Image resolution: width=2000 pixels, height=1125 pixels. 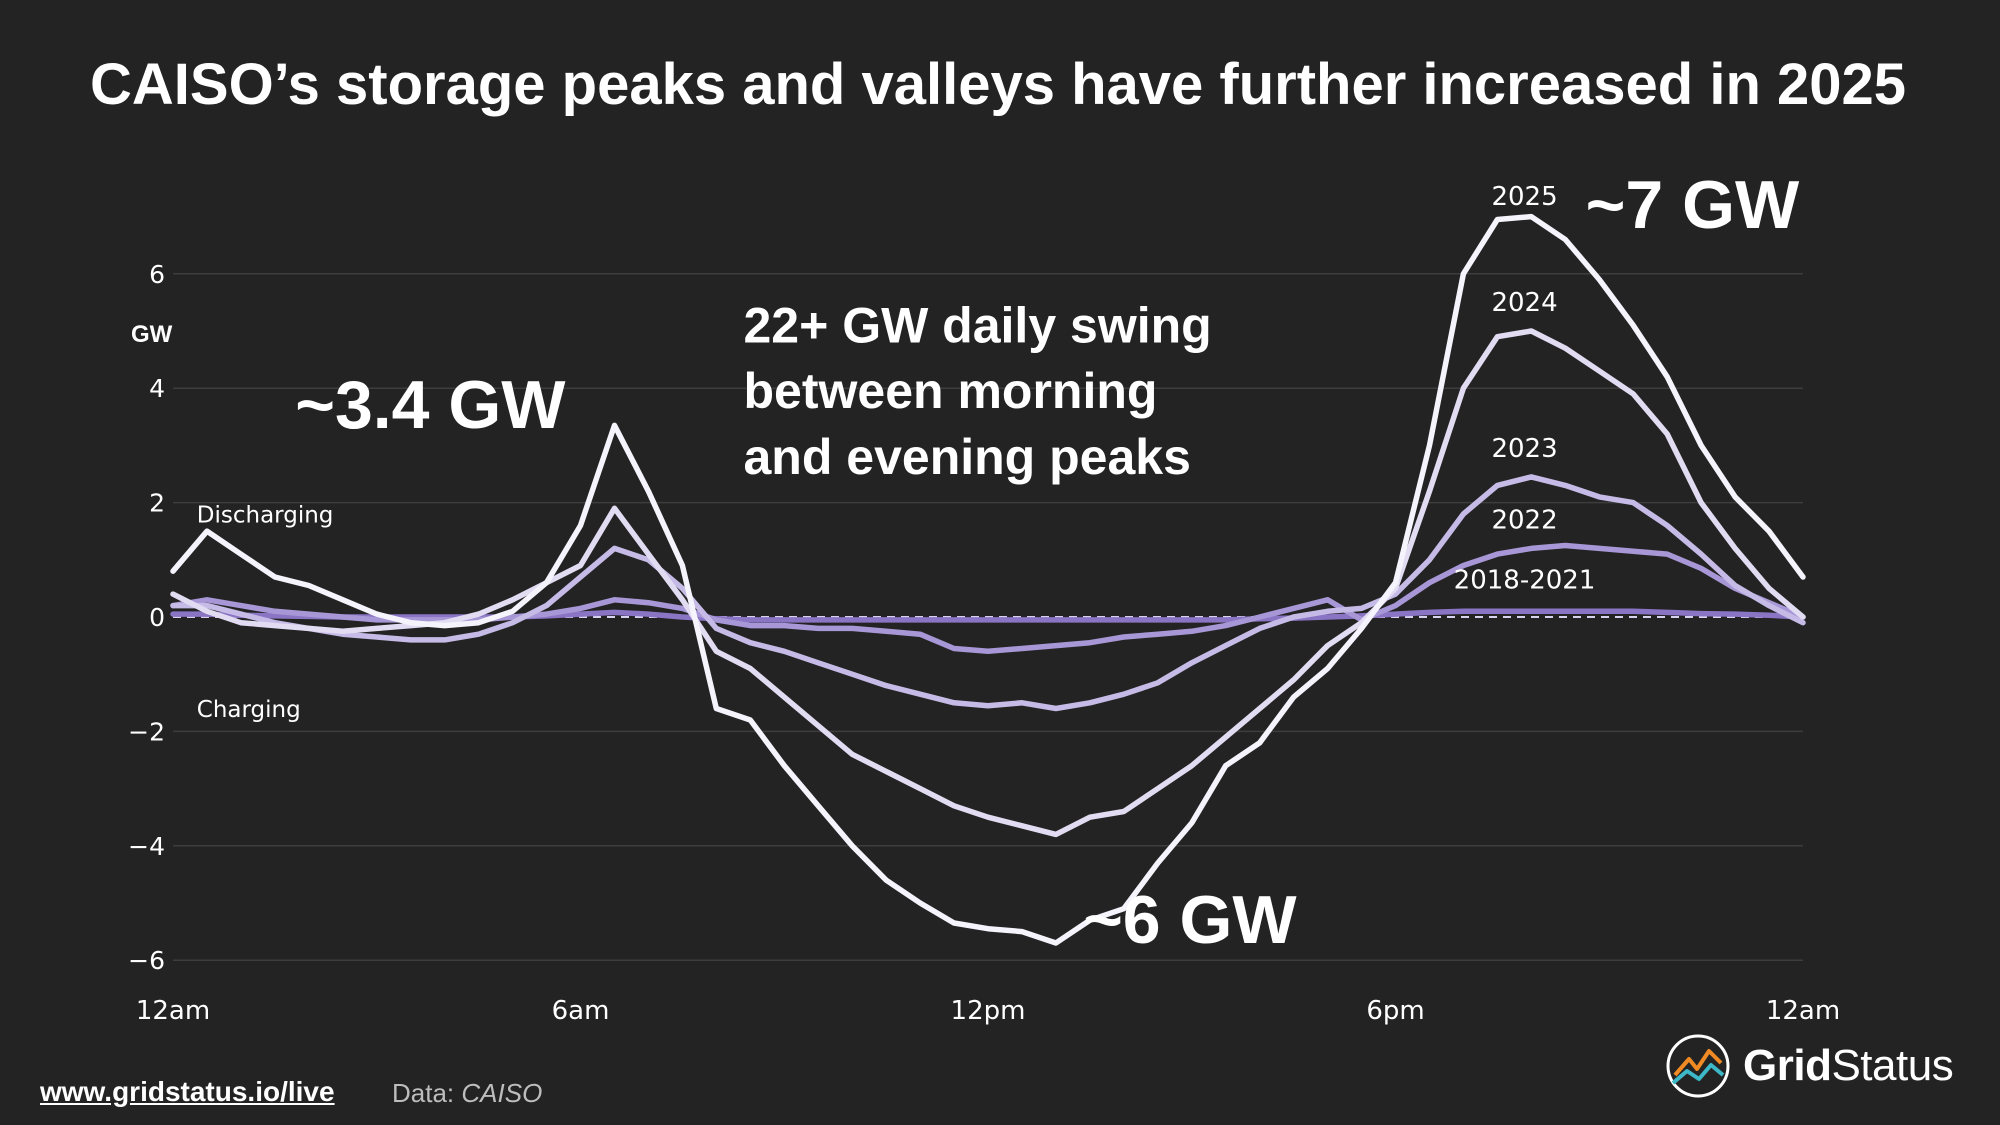 What do you see at coordinates (1524, 303) in the screenshot?
I see `series-label-2024: 2024` at bounding box center [1524, 303].